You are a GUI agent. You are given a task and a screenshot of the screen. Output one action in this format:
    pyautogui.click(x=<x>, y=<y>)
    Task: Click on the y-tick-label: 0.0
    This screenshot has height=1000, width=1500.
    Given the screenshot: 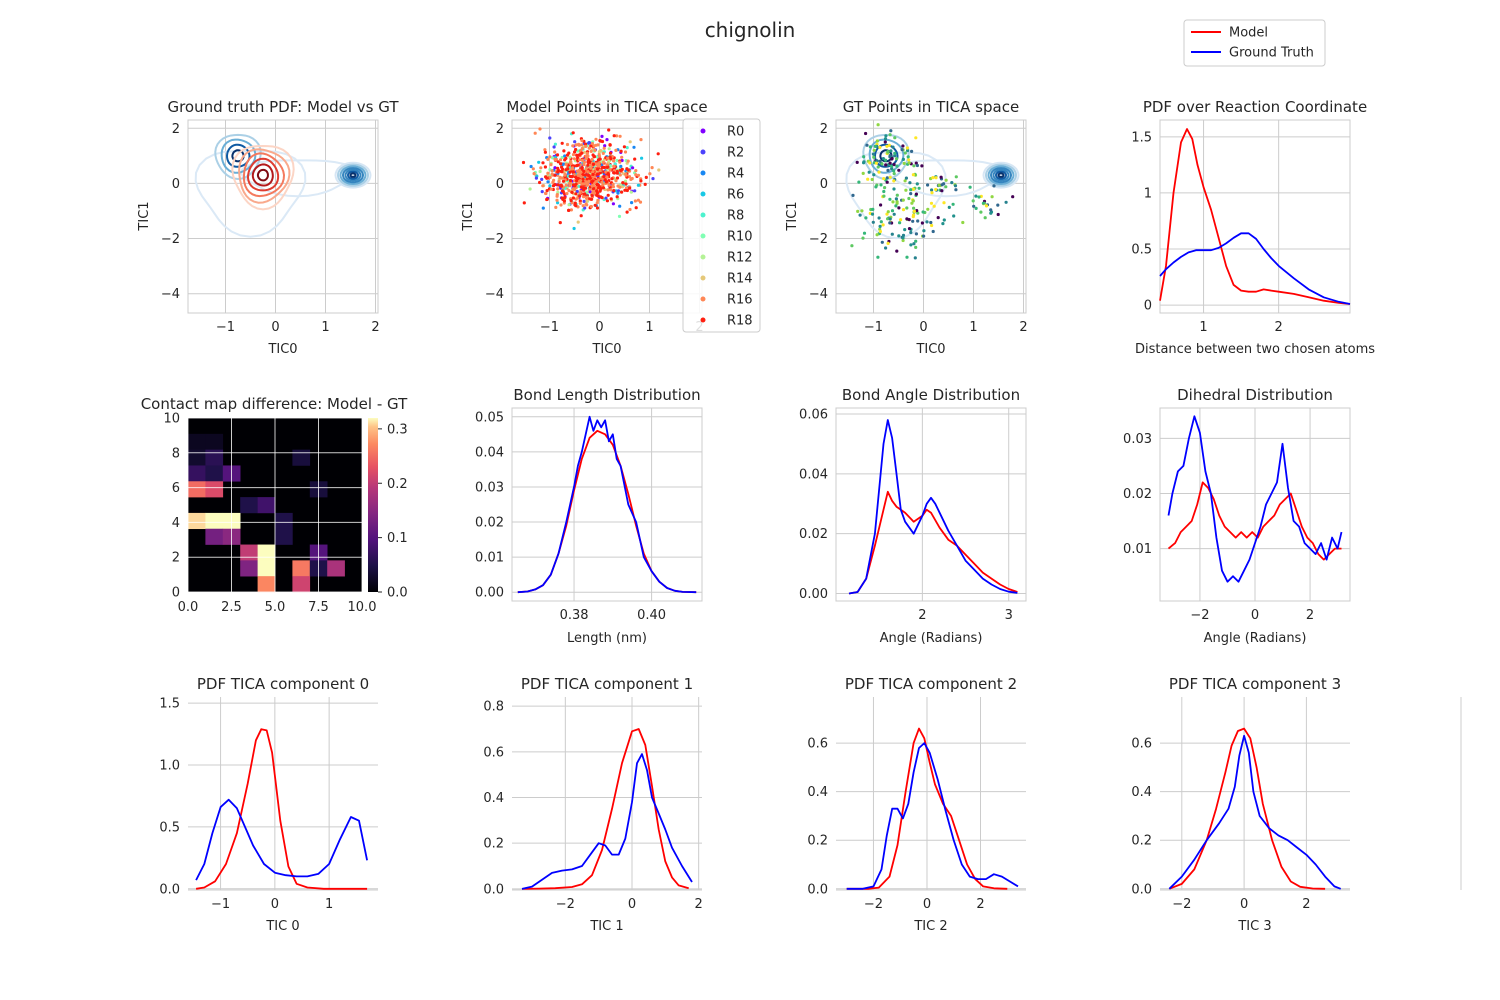 What is the action you would take?
    pyautogui.click(x=169, y=889)
    